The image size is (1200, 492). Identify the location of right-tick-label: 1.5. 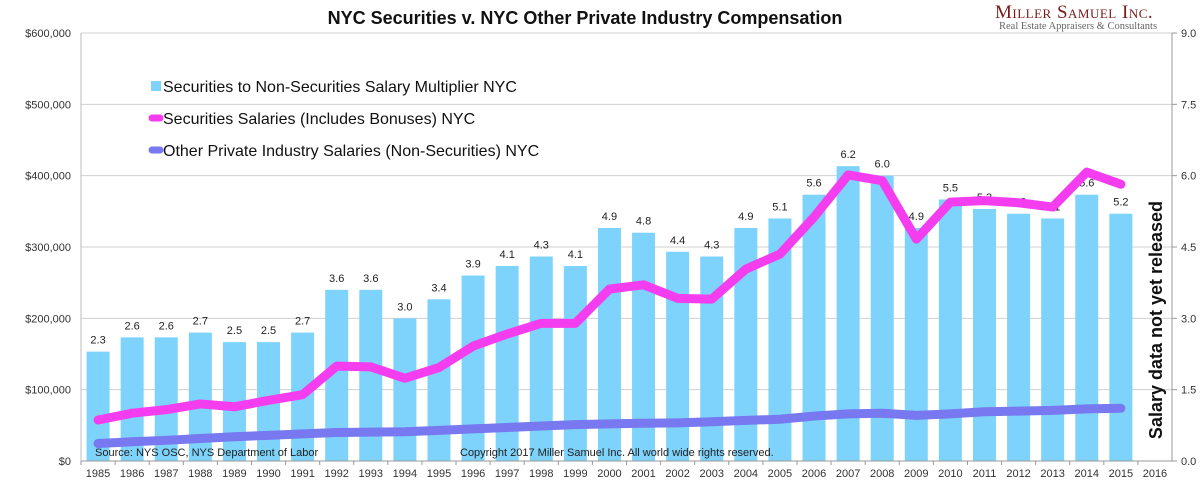
(1188, 391).